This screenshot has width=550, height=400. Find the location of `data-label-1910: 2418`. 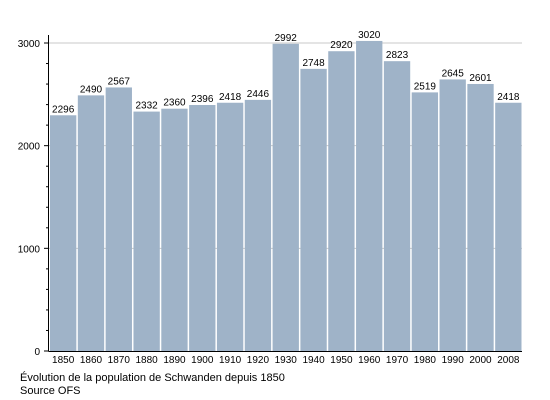

data-label-1910: 2418 is located at coordinates (230, 97).